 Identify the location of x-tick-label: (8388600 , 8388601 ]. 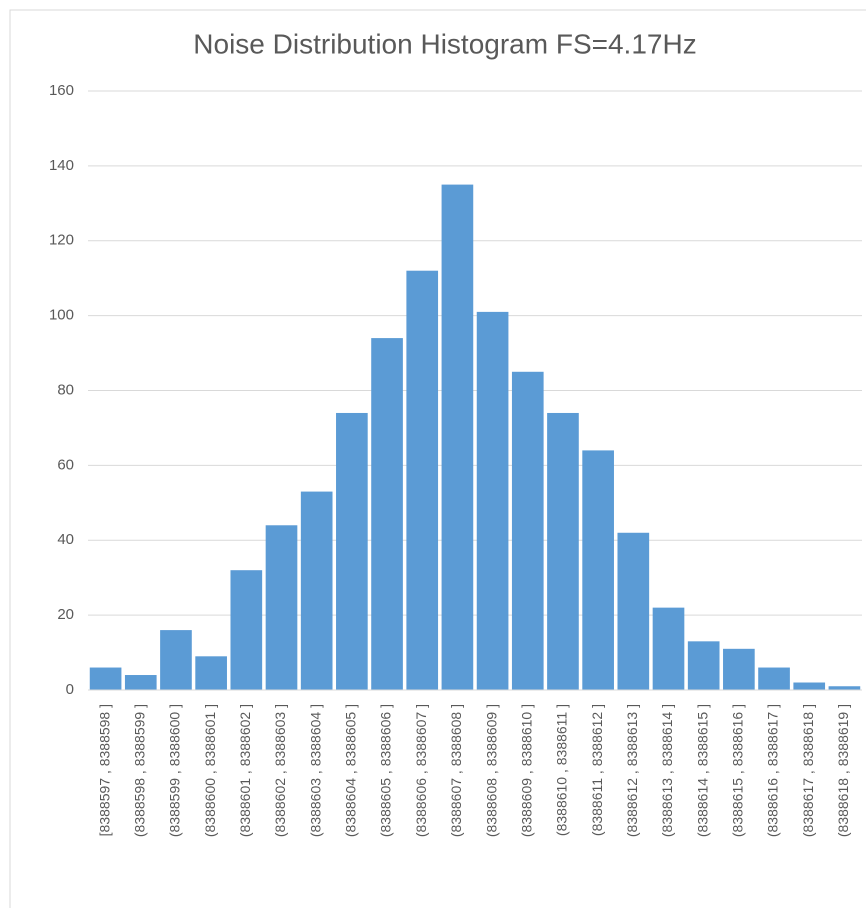
(210, 770).